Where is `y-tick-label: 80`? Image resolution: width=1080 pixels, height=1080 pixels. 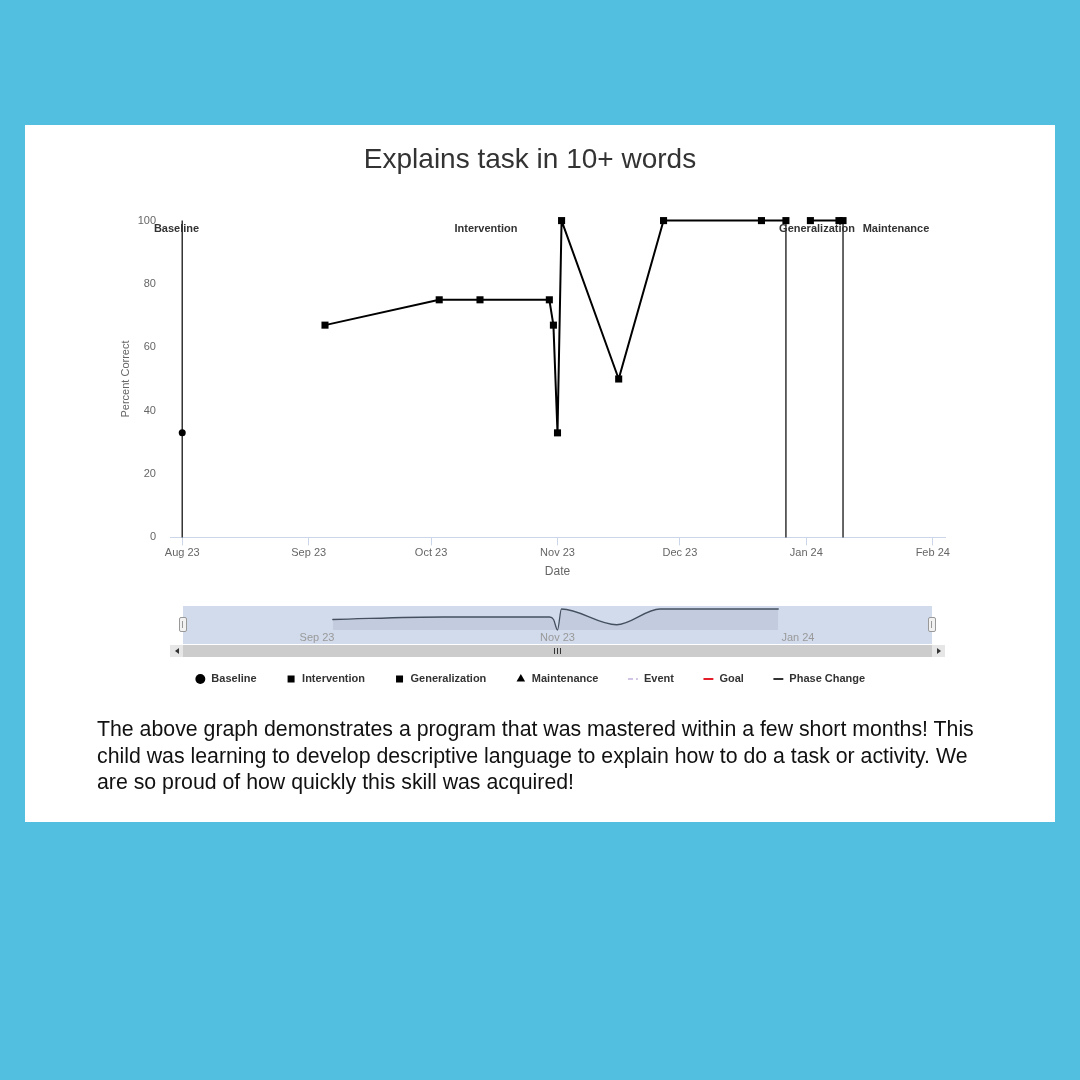 y-tick-label: 80 is located at coordinates (149, 282).